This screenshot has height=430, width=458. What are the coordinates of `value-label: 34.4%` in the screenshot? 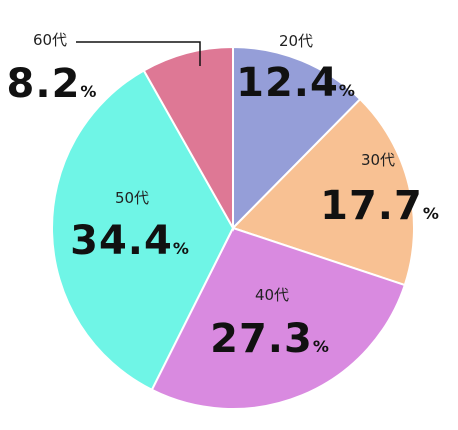 It's located at (130, 241).